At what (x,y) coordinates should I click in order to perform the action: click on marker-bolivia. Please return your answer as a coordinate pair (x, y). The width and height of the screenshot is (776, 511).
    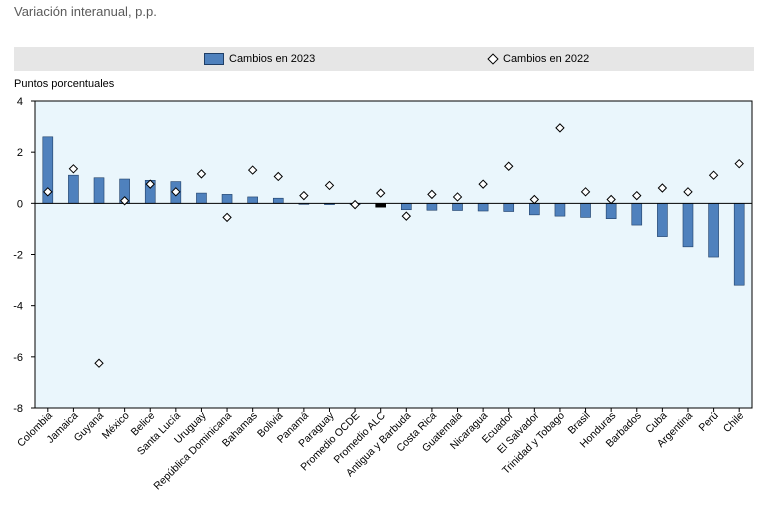
    Looking at the image, I should click on (278, 176).